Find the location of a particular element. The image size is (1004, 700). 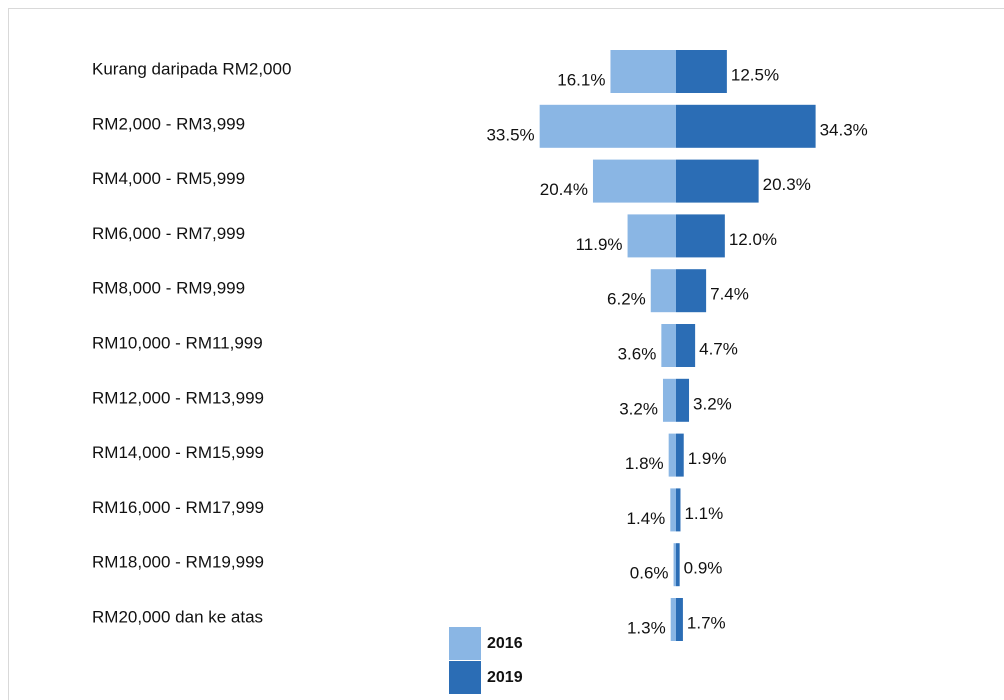

value-label: 1.4% is located at coordinates (646, 518).